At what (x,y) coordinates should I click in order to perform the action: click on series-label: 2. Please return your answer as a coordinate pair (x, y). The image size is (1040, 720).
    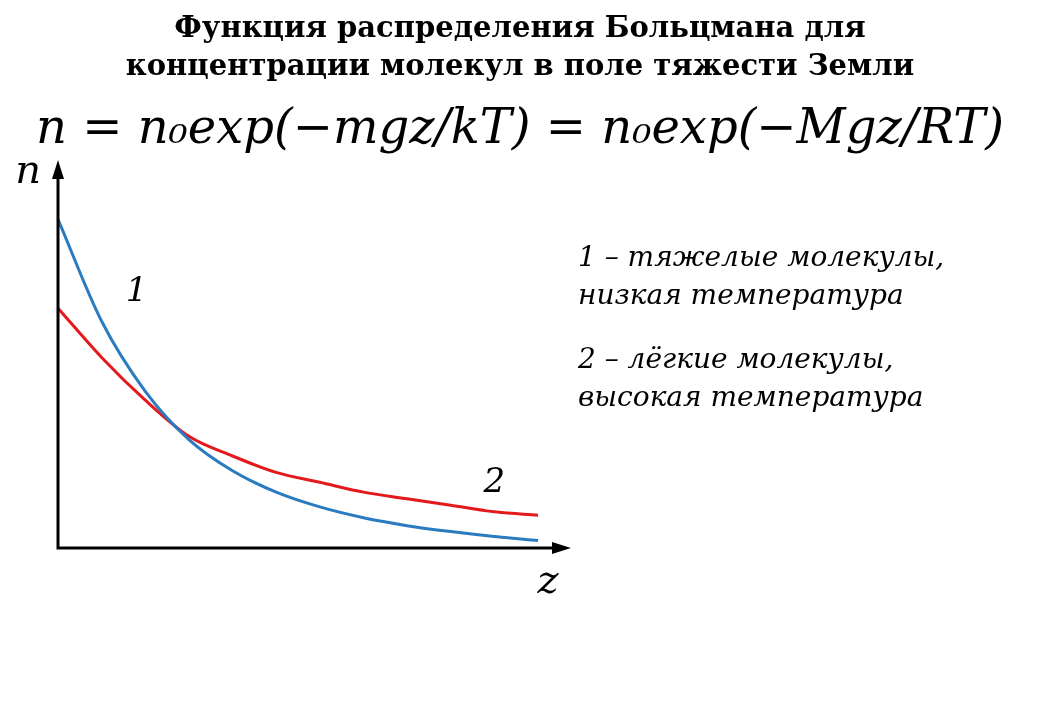
    Looking at the image, I should click on (494, 479).